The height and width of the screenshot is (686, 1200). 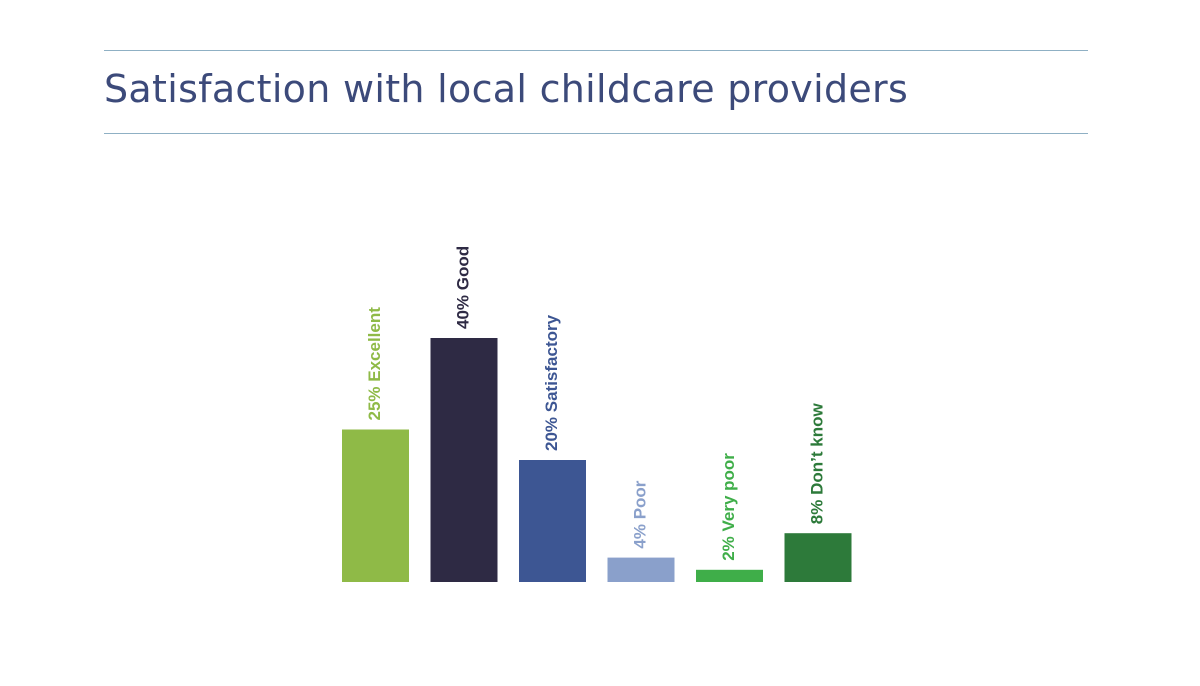 I want to click on bar-label: 25% Excellent, so click(x=374, y=364).